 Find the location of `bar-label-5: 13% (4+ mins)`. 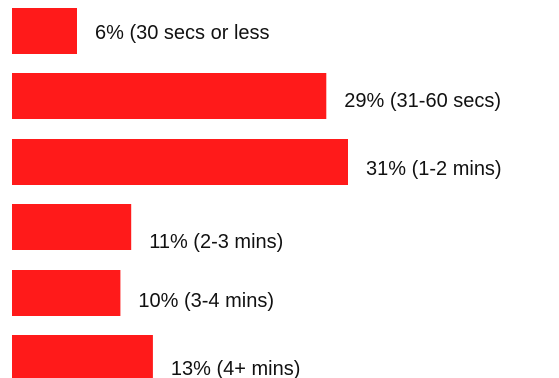

bar-label-5: 13% (4+ mins) is located at coordinates (236, 368).